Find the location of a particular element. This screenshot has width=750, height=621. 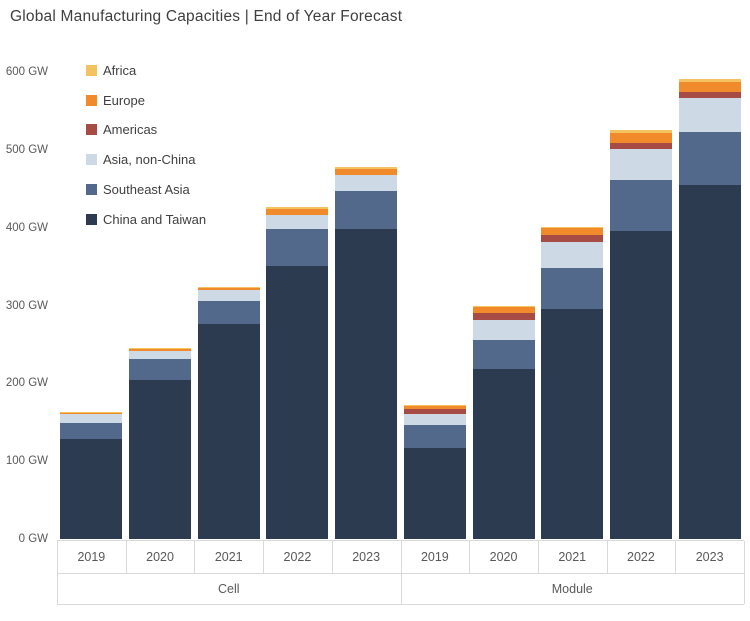

bar-segment-cell-2020-europe is located at coordinates (160, 349).